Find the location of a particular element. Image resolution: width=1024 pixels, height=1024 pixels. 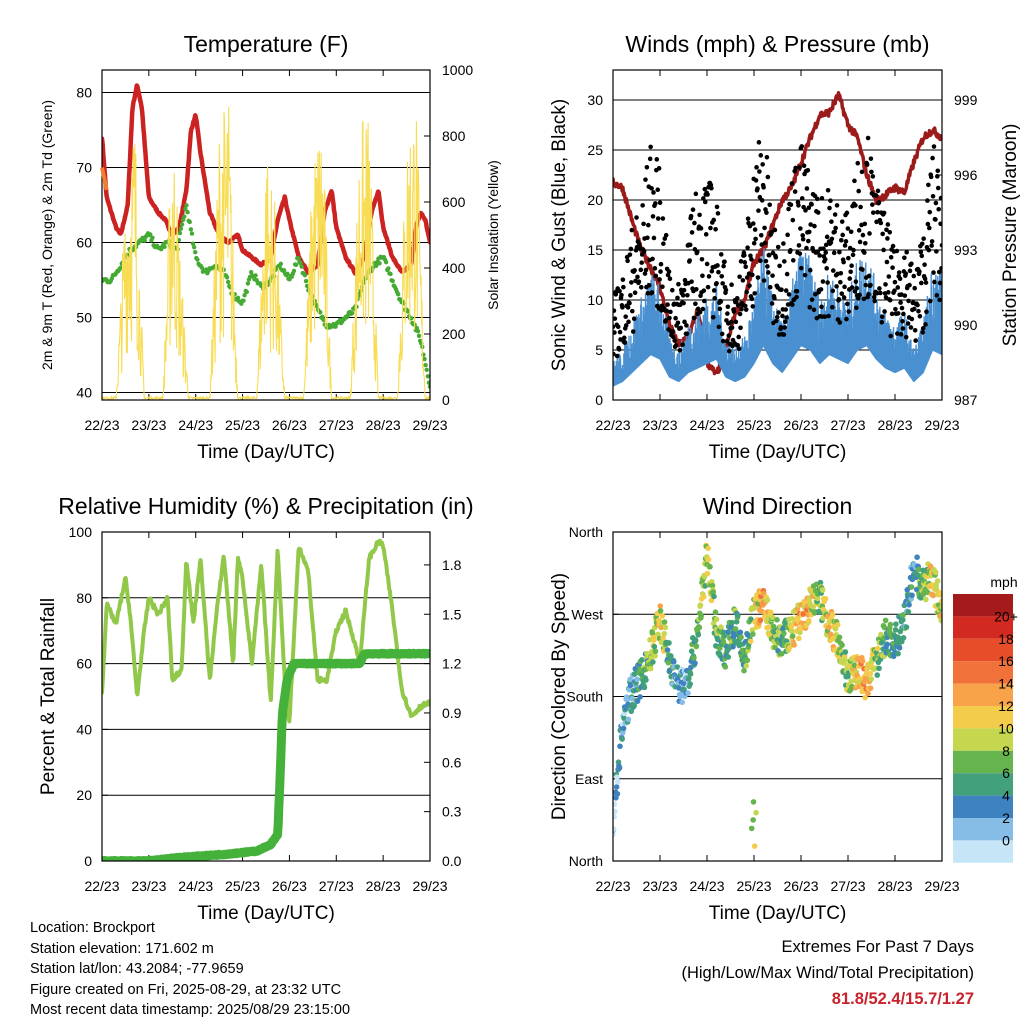

y-right-tick-label: 0.6 is located at coordinates (452, 762).